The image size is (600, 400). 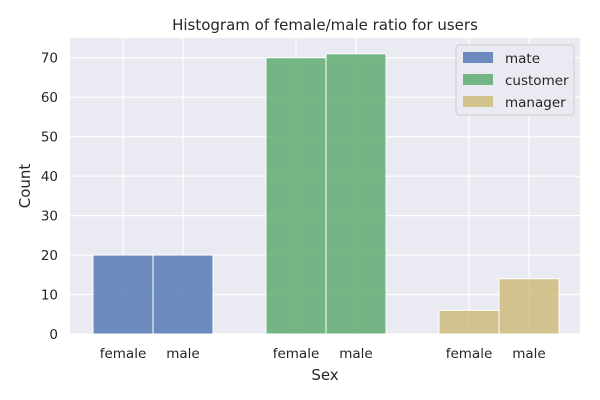 What do you see at coordinates (53, 335) in the screenshot?
I see `y-tick-label: 0` at bounding box center [53, 335].